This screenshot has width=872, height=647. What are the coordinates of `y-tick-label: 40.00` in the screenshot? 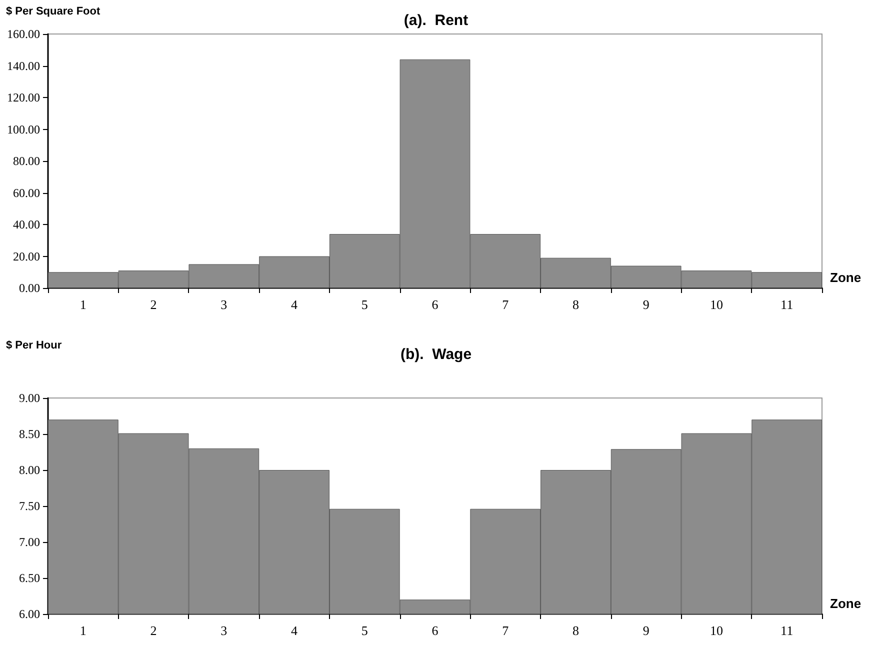 It's located at (26, 225).